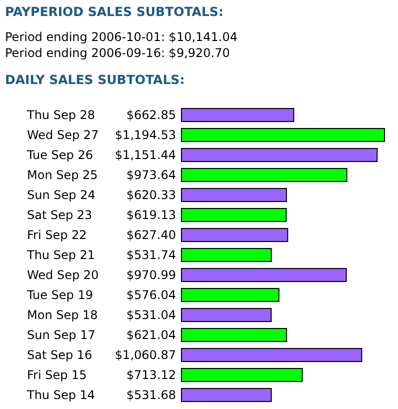 Image resolution: width=398 pixels, height=409 pixels. What do you see at coordinates (151, 275) in the screenshot?
I see `data-label: $970.99` at bounding box center [151, 275].